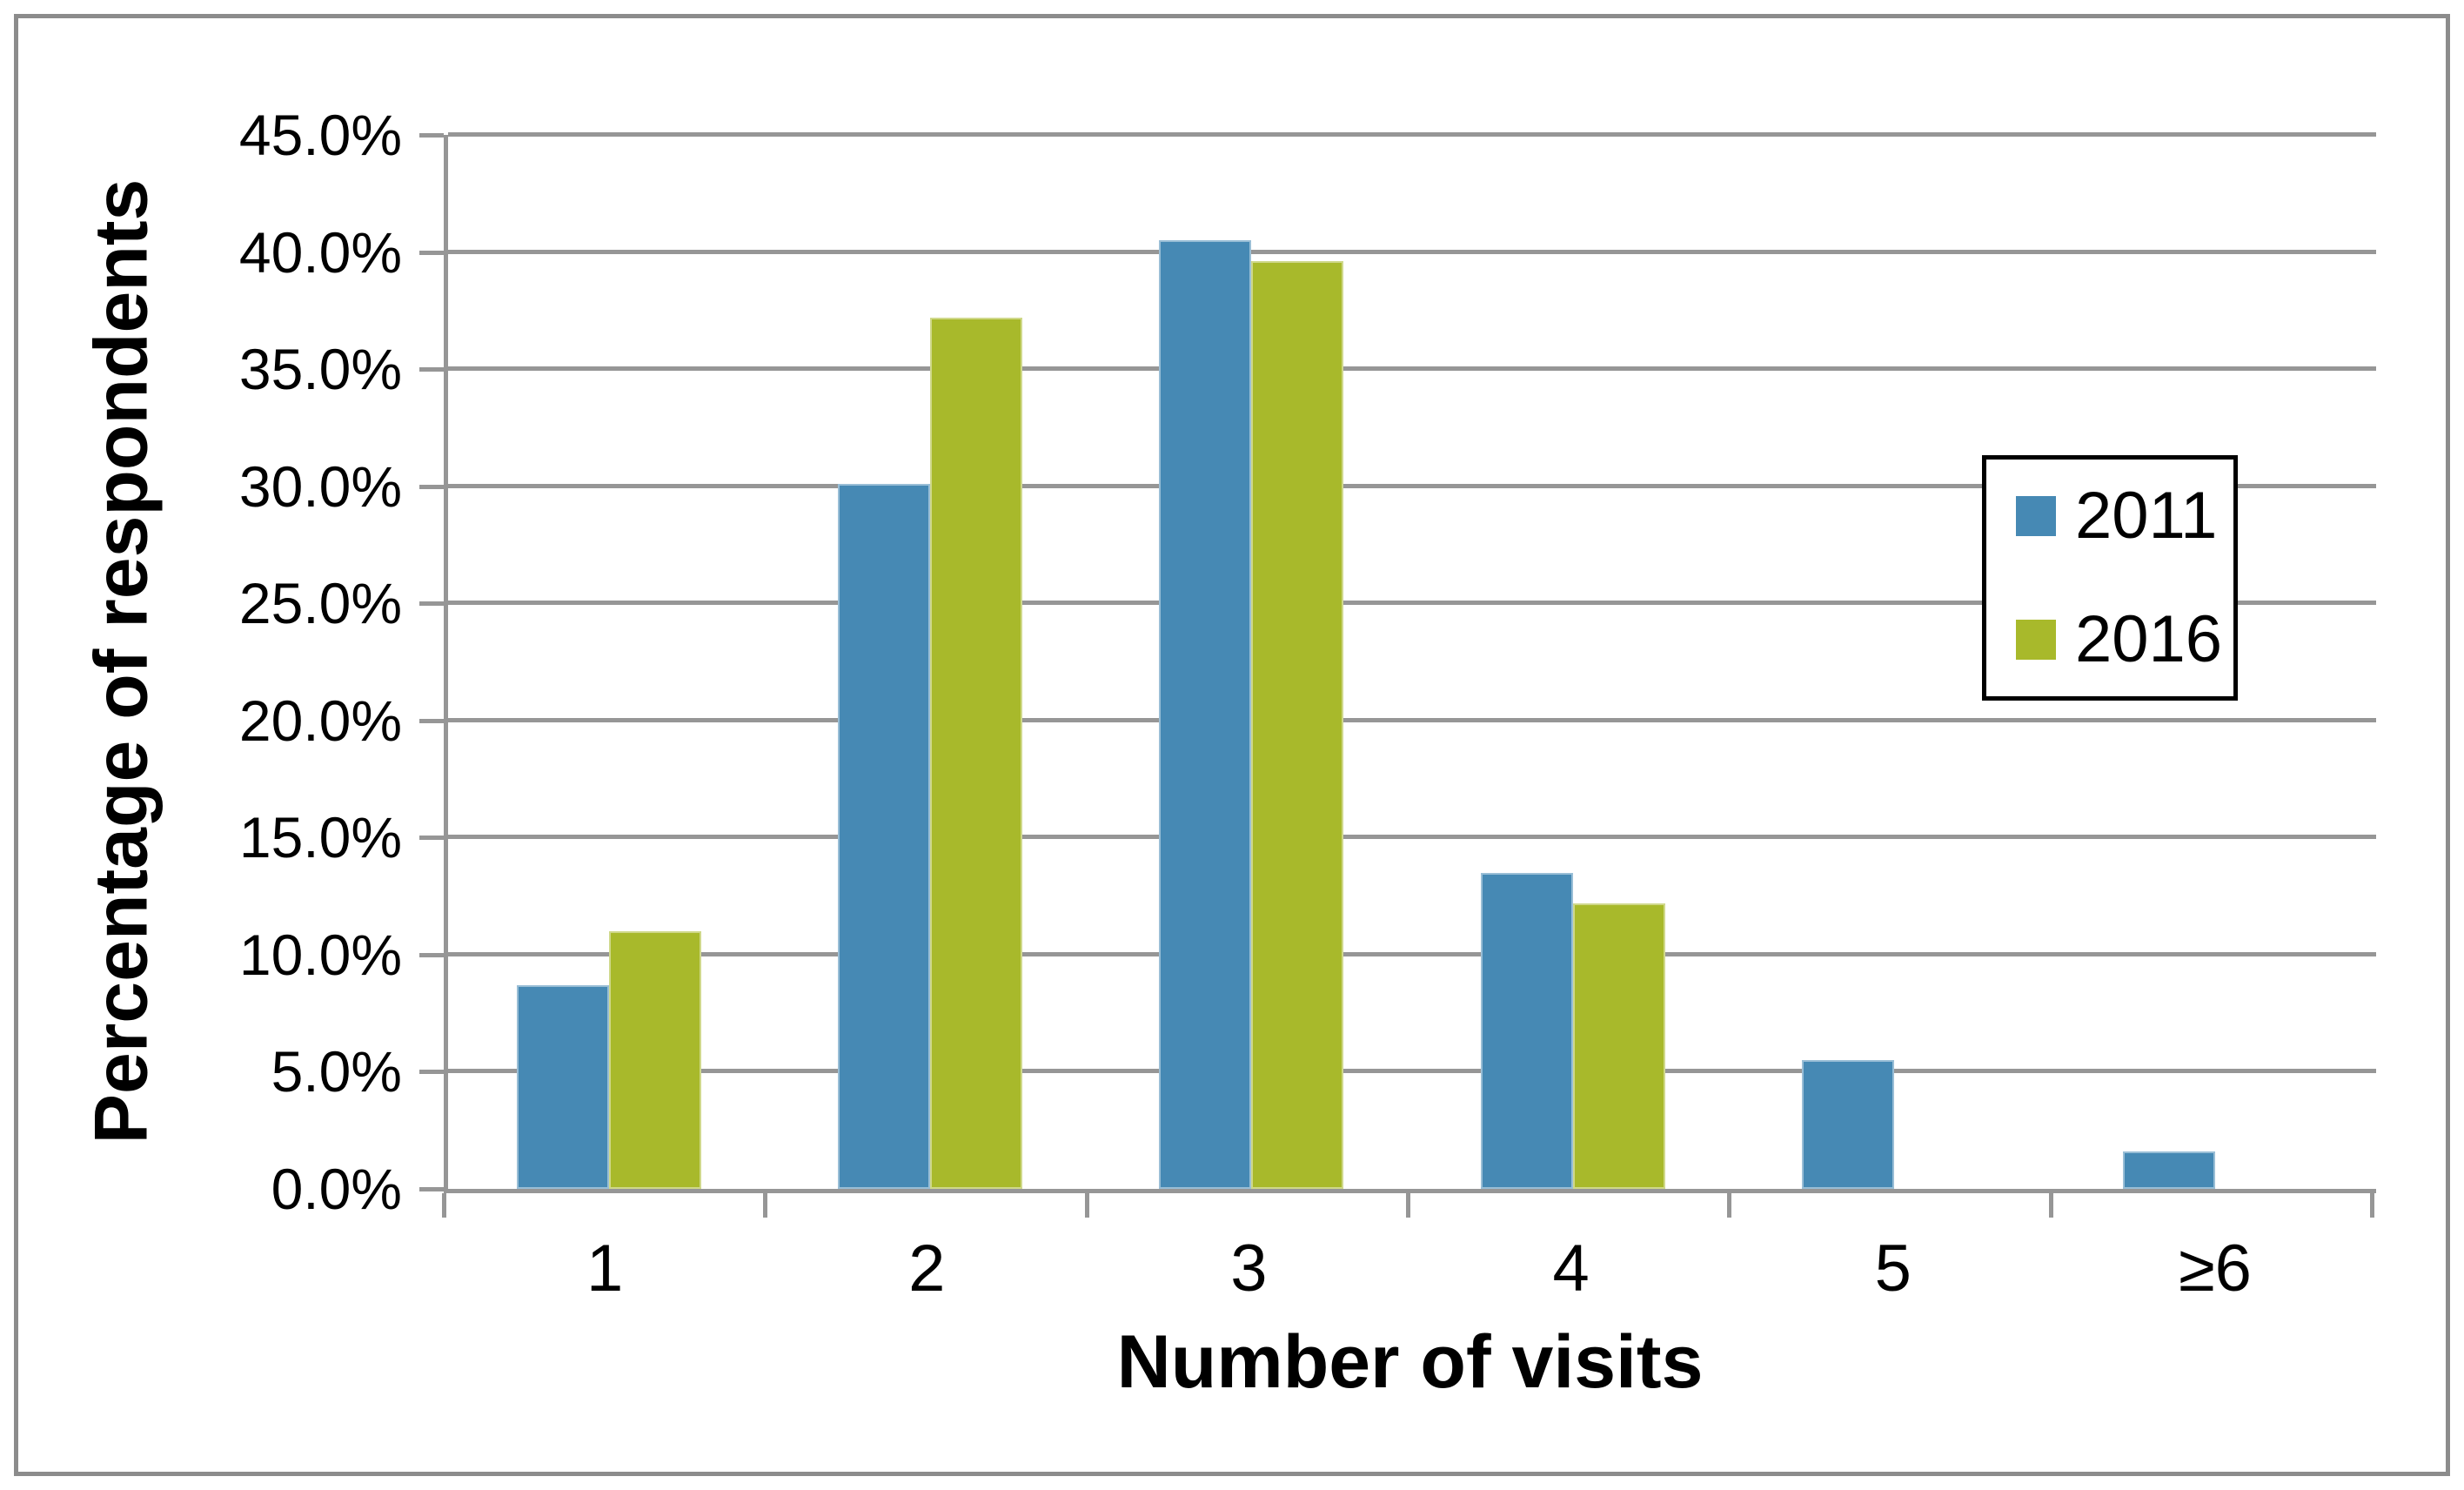 The height and width of the screenshot is (1490, 2464). I want to click on x-tick-label-1: 1, so click(605, 1268).